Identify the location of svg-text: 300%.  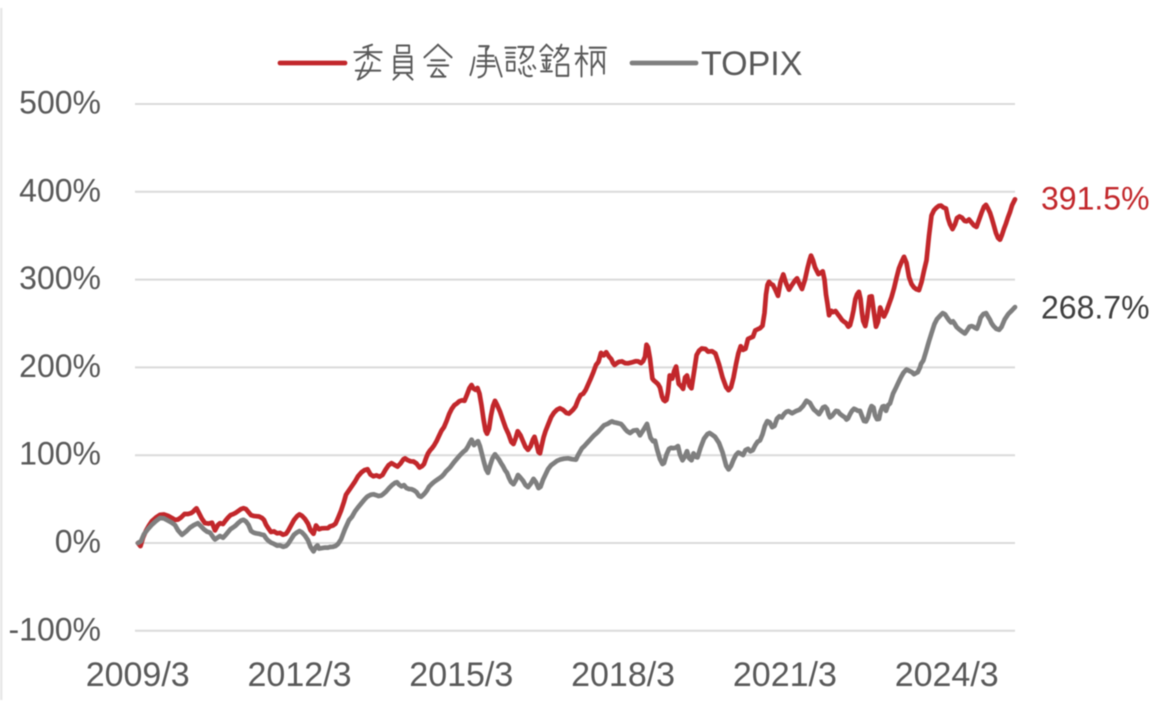
(60, 278).